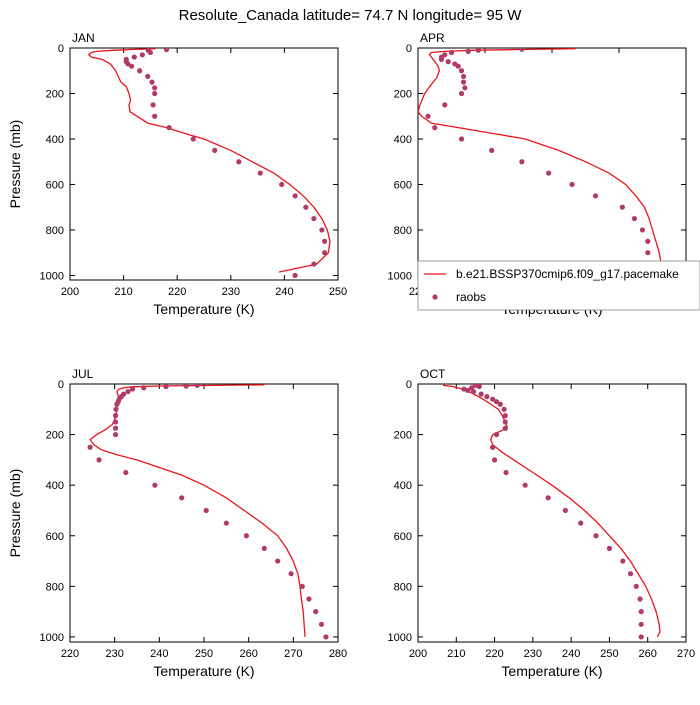 This screenshot has width=700, height=705. I want to click on x-tick-label: 210, so click(456, 654).